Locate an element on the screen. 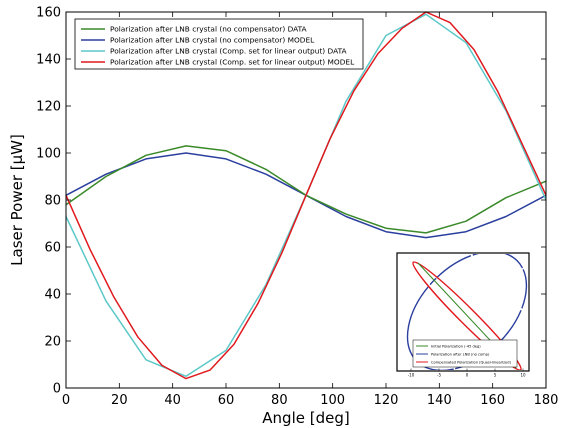 The width and height of the screenshot is (563, 428). x-tick-label: 180 is located at coordinates (546, 400).